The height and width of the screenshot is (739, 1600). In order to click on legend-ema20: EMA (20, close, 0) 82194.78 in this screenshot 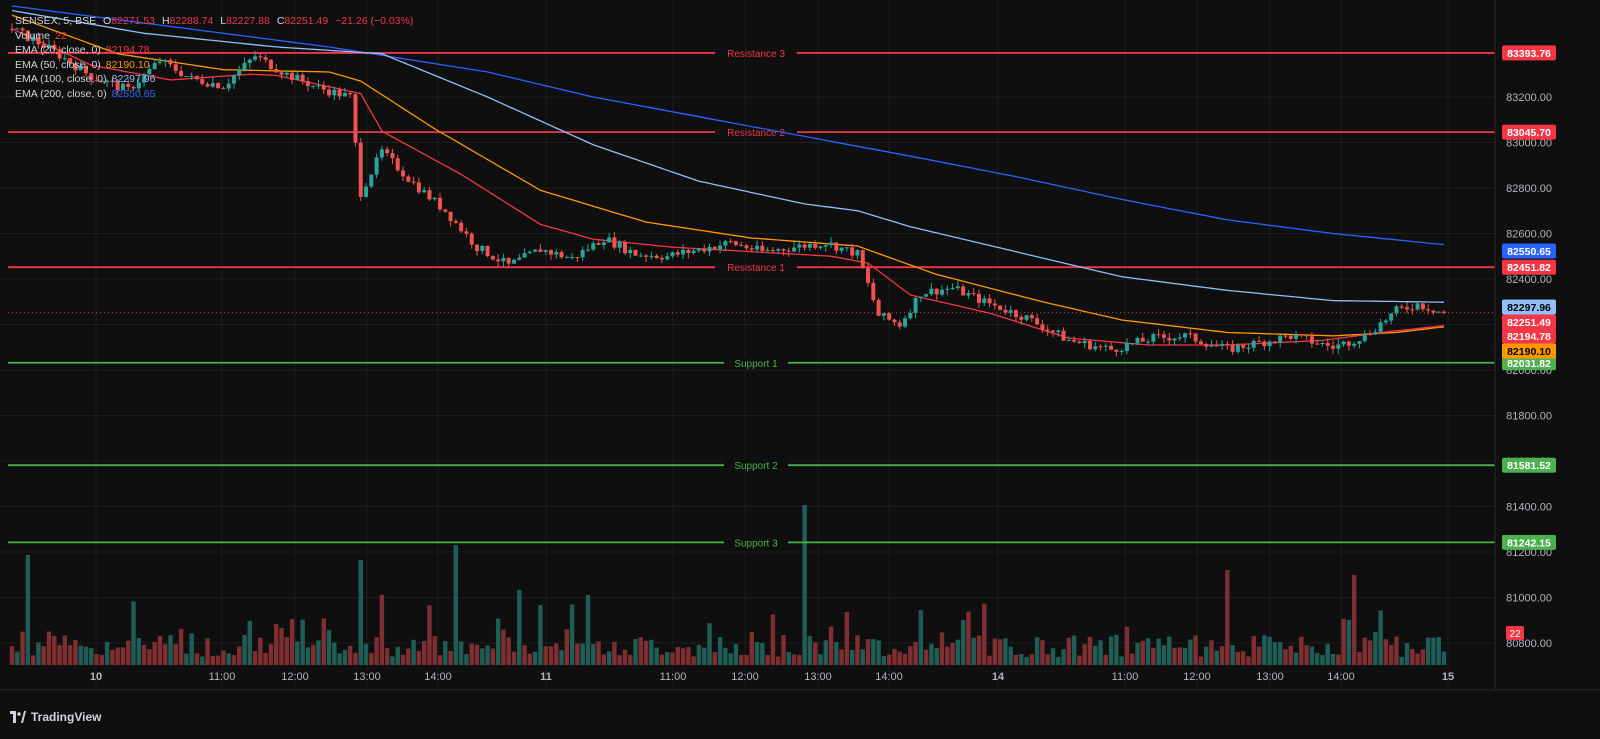, I will do `click(214, 50)`.